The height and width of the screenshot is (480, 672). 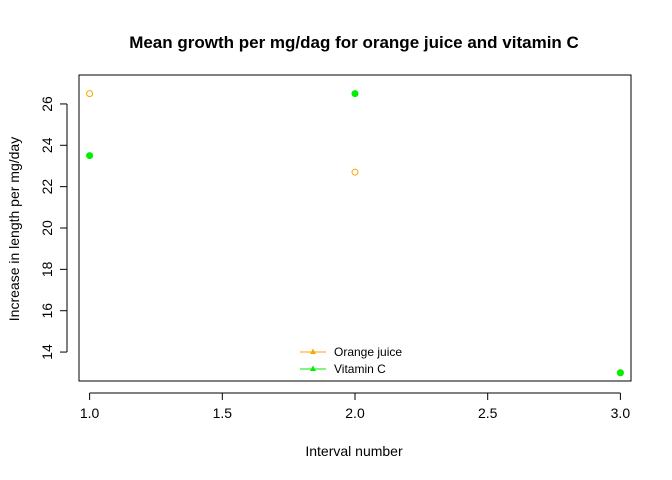 I want to click on y-tick-label: 16, so click(x=47, y=311).